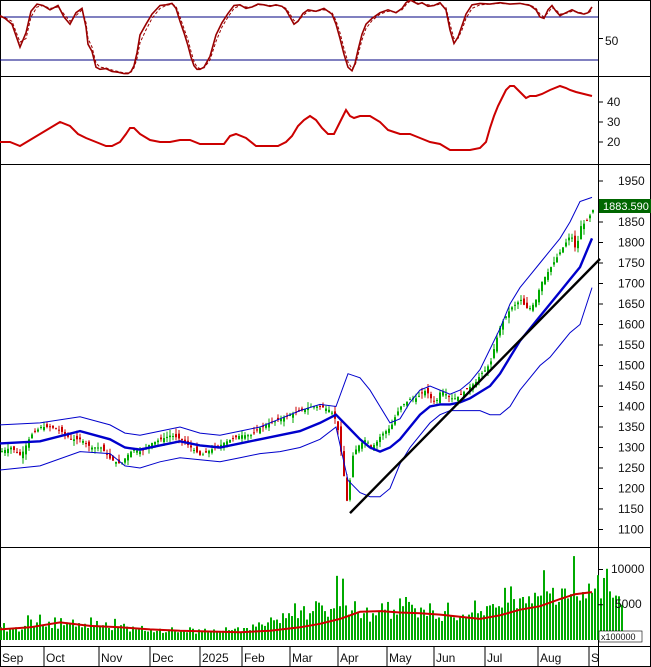 The height and width of the screenshot is (667, 651). What do you see at coordinates (55, 658) in the screenshot?
I see `x-tick-label: Oct` at bounding box center [55, 658].